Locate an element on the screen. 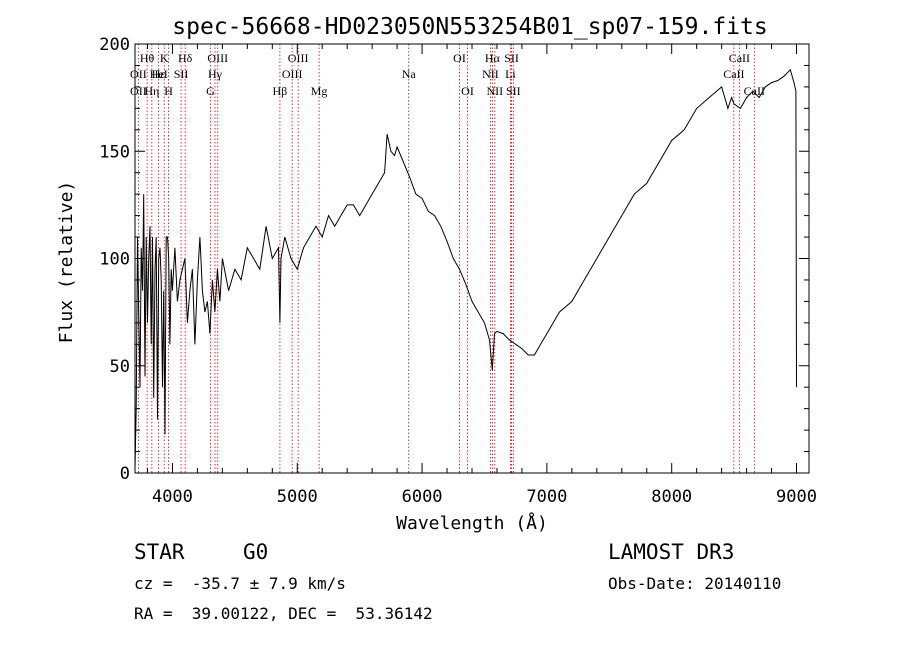 This screenshot has width=900, height=649. spectral-line-label: Hε is located at coordinates (159, 74).